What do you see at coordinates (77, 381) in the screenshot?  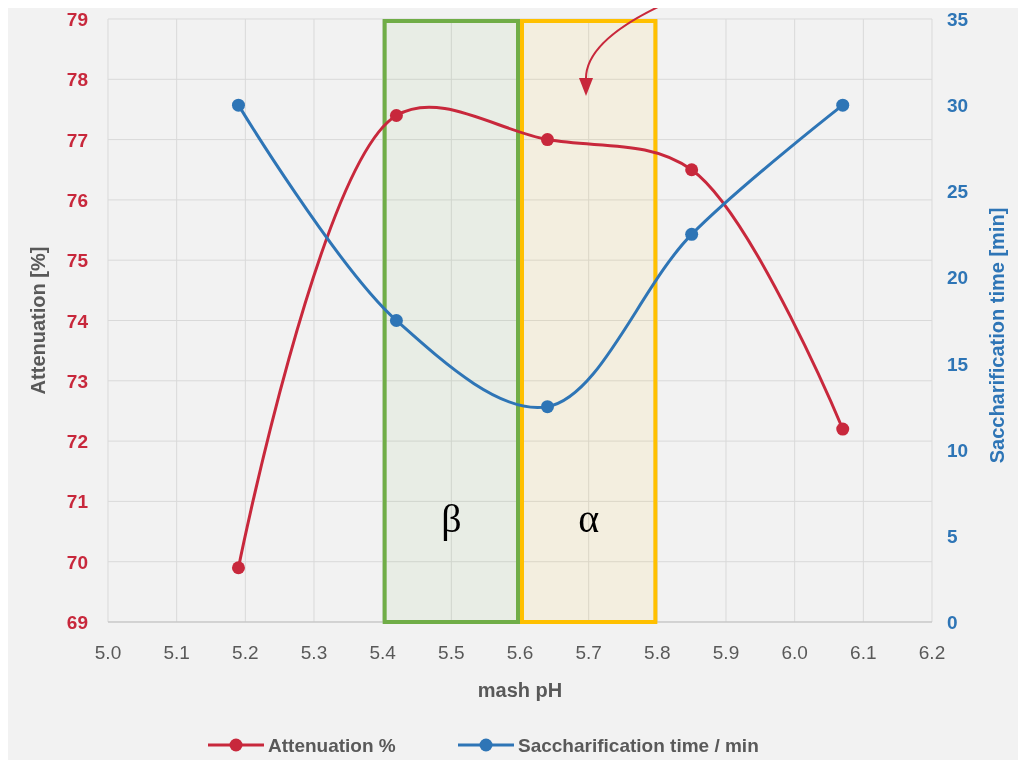 I see `y-tick-label: 73` at bounding box center [77, 381].